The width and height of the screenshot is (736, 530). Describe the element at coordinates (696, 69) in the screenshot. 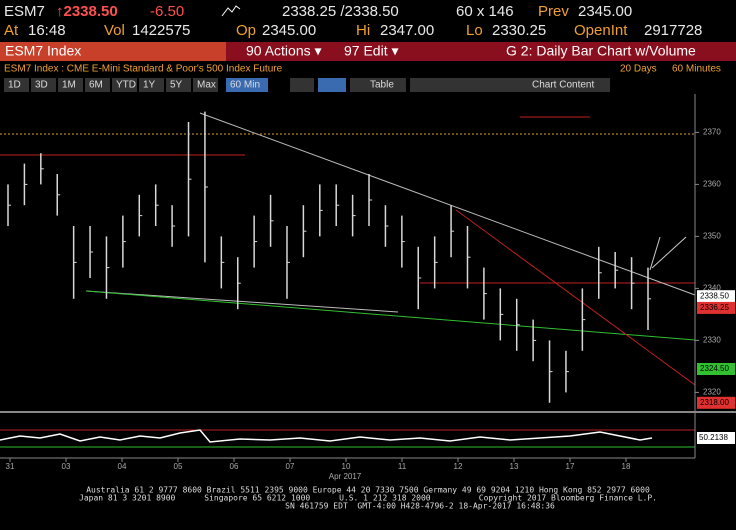

I see `period: 60 Minutes` at that location.